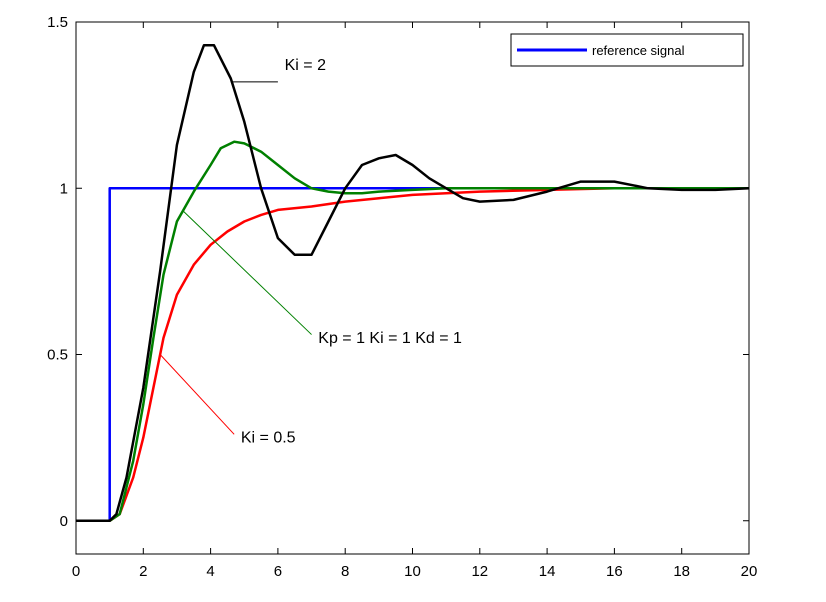 The image size is (826, 602). I want to click on legend: reference signal, so click(627, 50).